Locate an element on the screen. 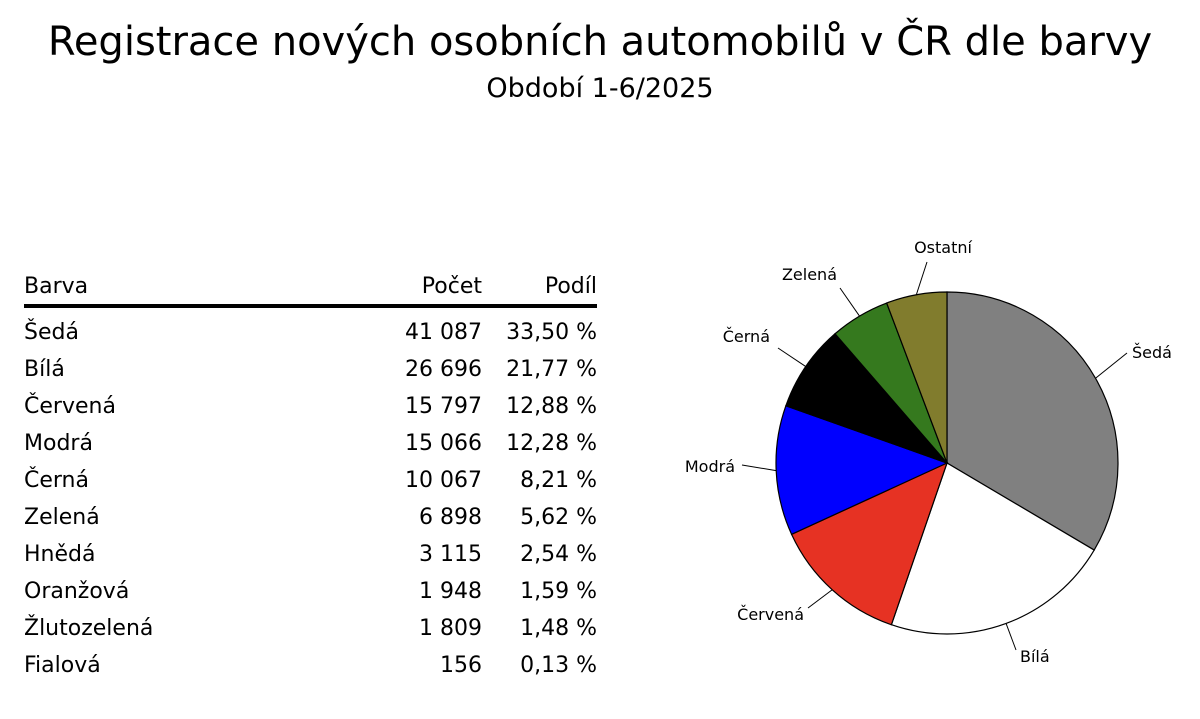  cell-podil: 33,50 % is located at coordinates (551, 332).